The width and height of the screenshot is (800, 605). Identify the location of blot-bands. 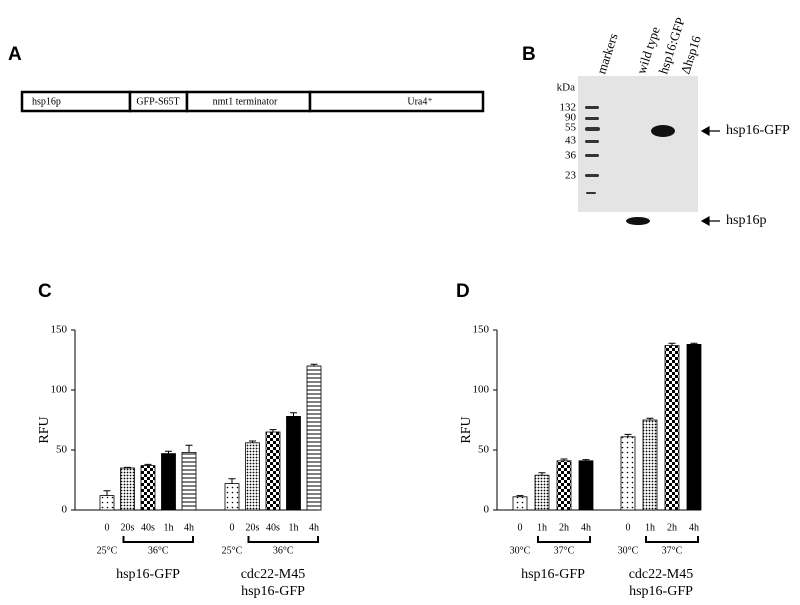
(630, 165).